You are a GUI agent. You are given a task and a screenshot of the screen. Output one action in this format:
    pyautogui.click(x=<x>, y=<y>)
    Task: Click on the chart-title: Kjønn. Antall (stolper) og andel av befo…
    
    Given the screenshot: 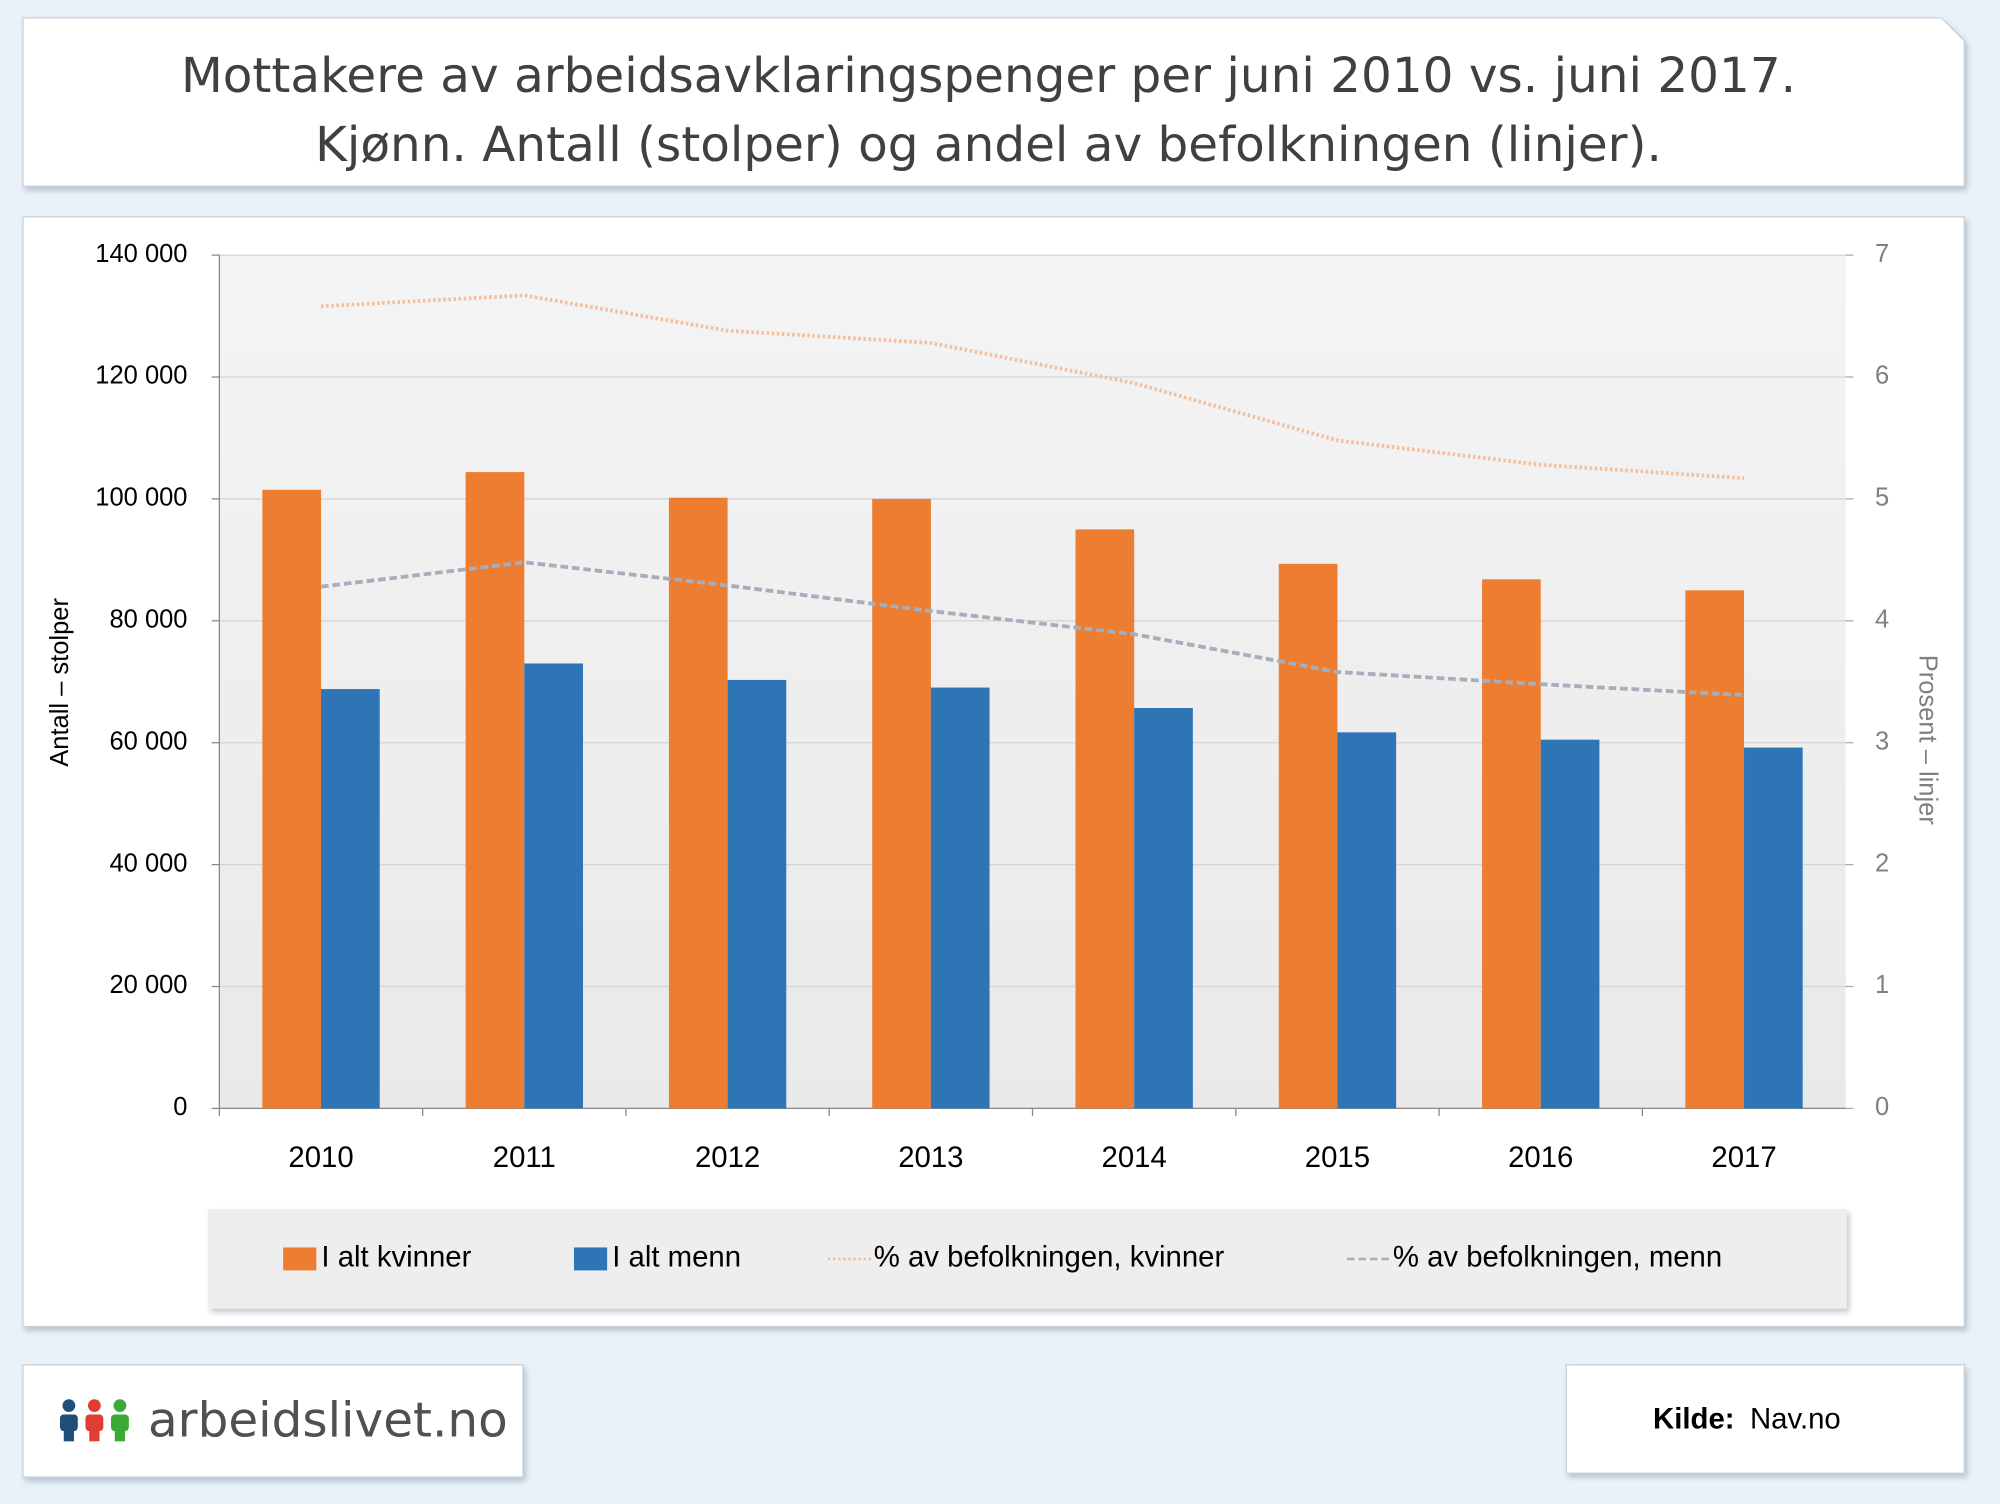 What is the action you would take?
    pyautogui.click(x=988, y=145)
    